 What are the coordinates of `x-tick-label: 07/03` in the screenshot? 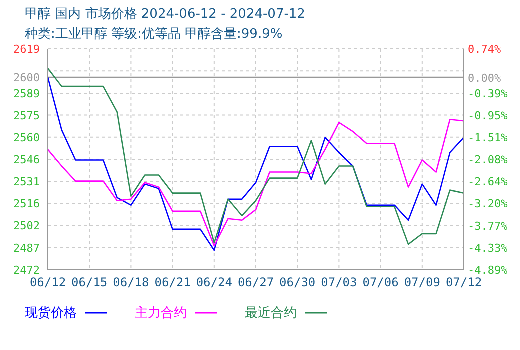 It's located at (339, 283).